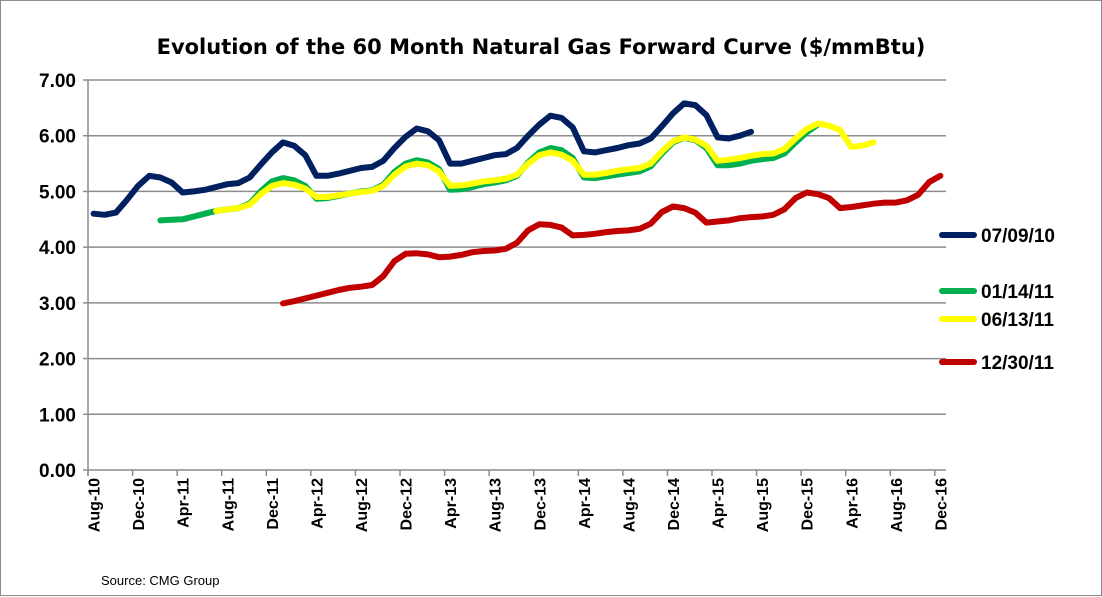  Describe the element at coordinates (57, 248) in the screenshot. I see `y-tick-label: 4.00` at that location.